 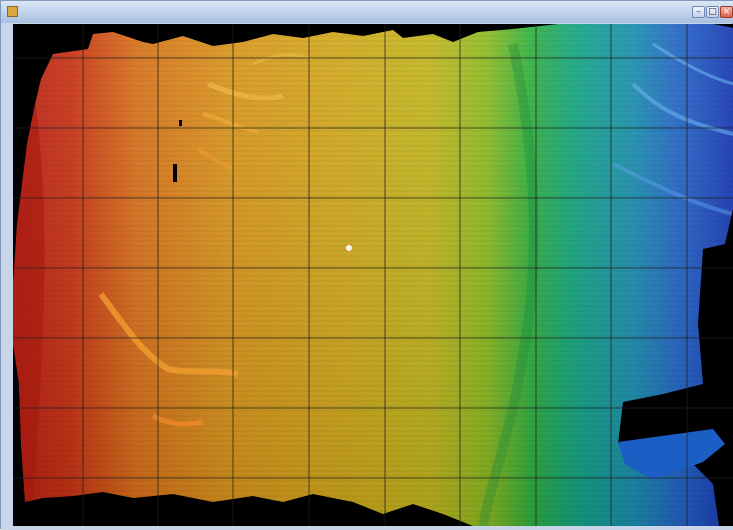 What do you see at coordinates (12, 11) in the screenshot?
I see `app-icon` at bounding box center [12, 11].